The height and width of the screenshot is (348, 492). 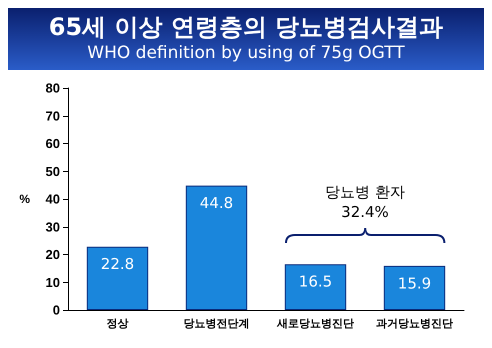 What do you see at coordinates (414, 323) in the screenshot?
I see `x-tick-label: 과거당뇨병진단` at bounding box center [414, 323].